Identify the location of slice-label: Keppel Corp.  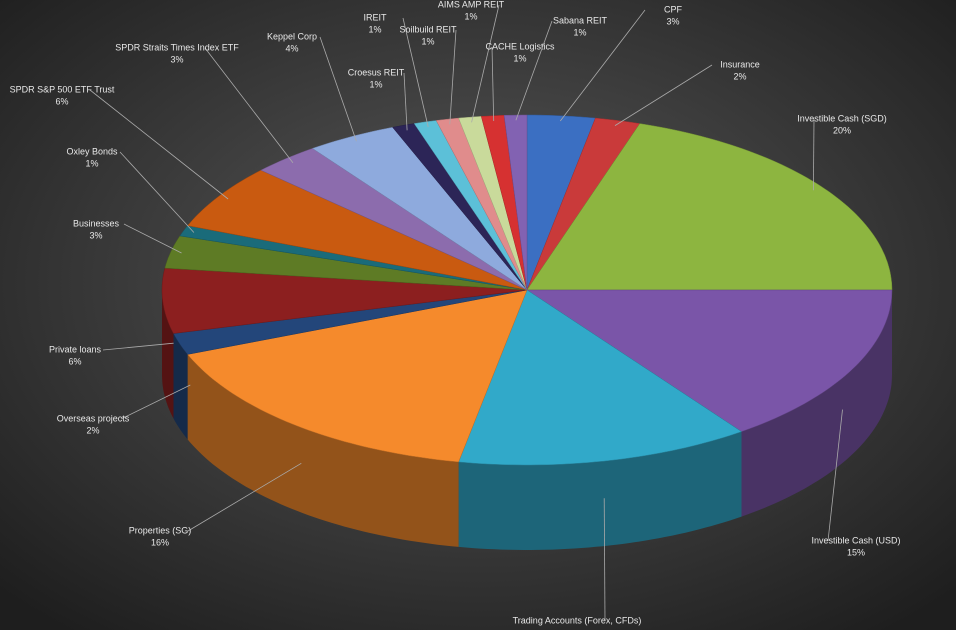
(292, 36).